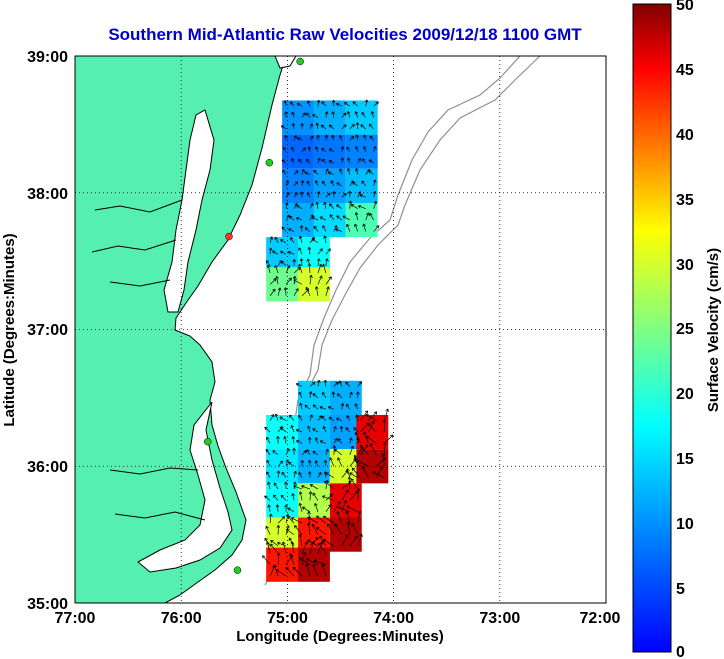  I want to click on colorbar-tick-label: 15, so click(685, 459).